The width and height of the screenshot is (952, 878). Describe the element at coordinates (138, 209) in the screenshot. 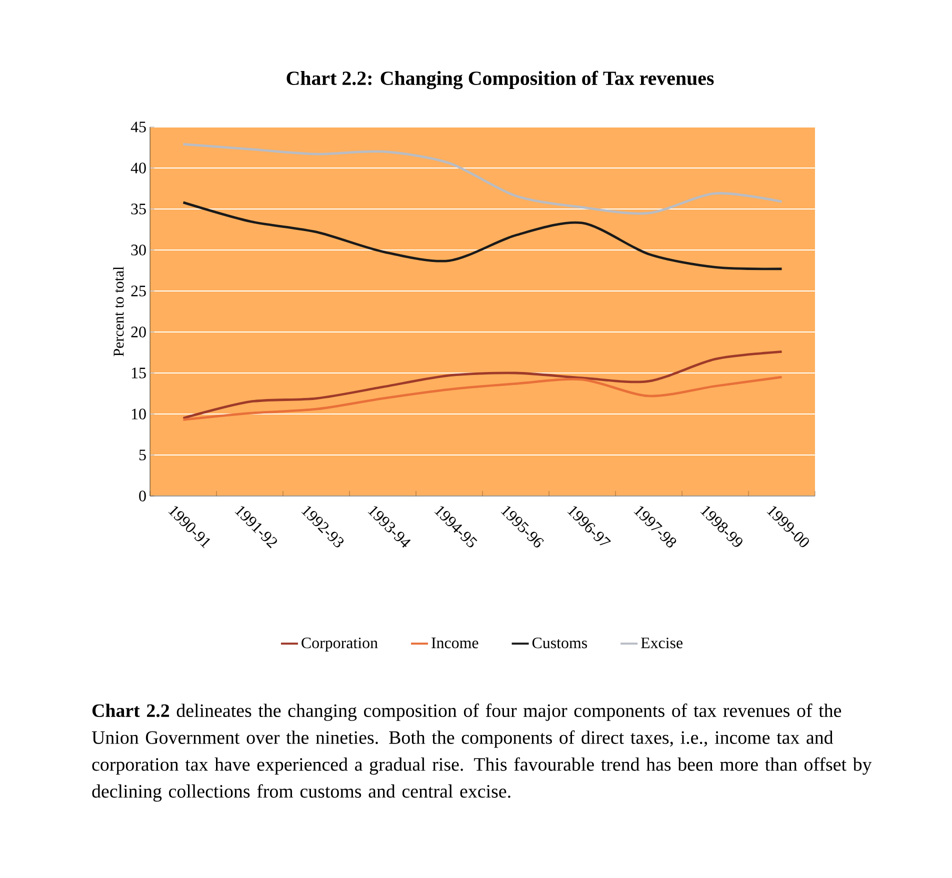

I see `y-tick-label: 35` at that location.